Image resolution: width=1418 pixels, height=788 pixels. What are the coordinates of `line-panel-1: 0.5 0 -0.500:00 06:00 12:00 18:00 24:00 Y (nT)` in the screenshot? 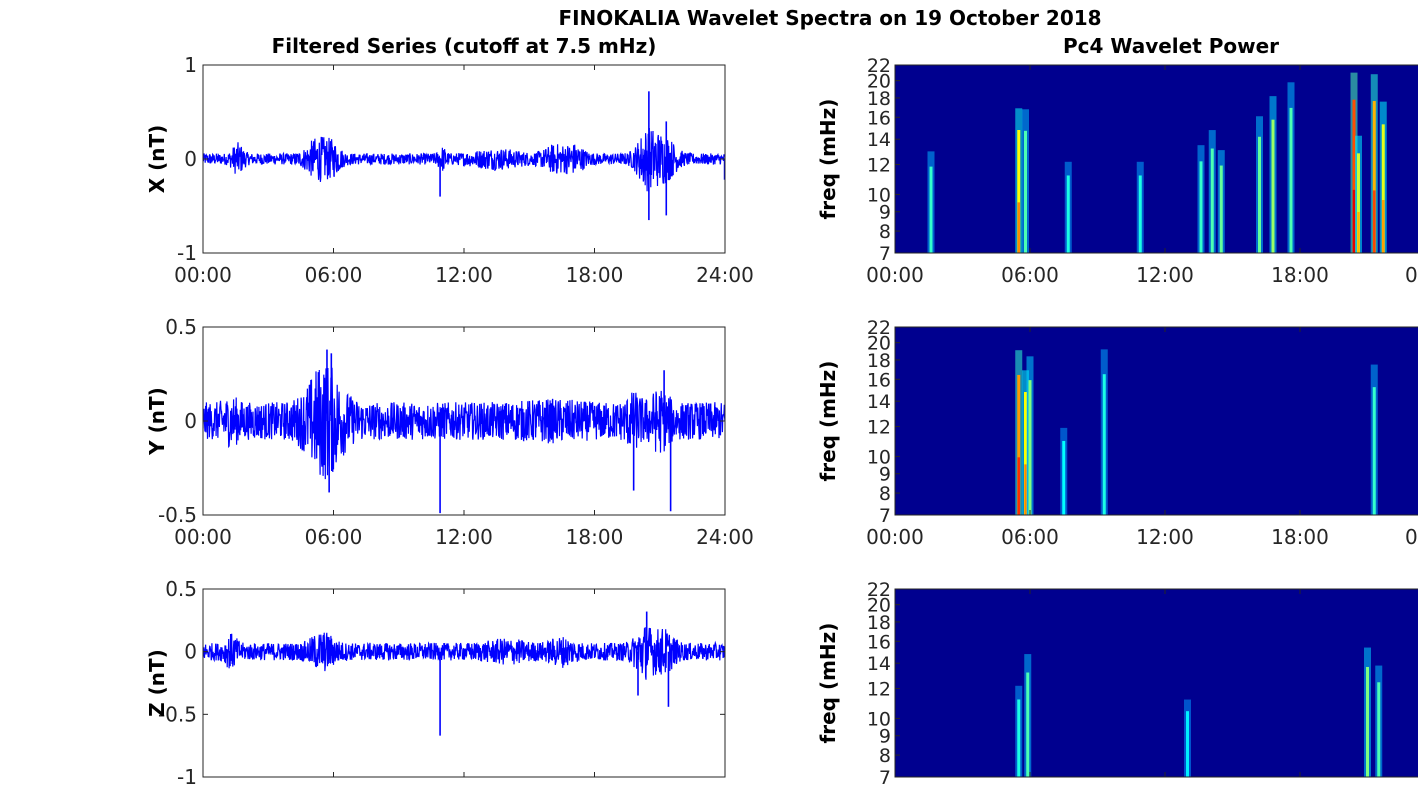 It's located at (449, 432).